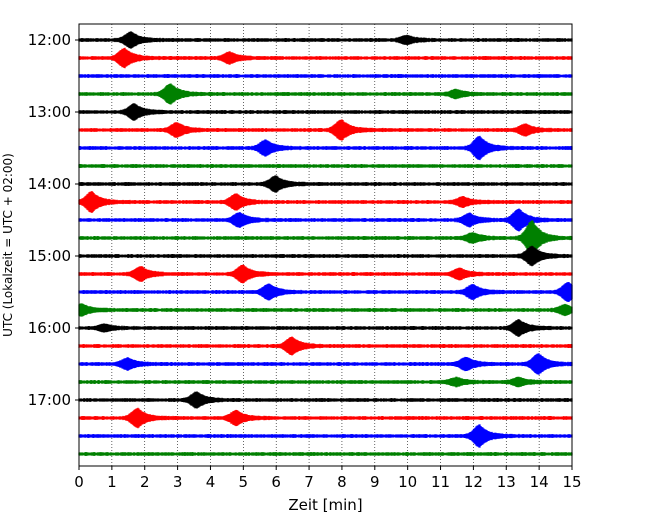 The image size is (650, 520). Describe the element at coordinates (539, 482) in the screenshot. I see `x-tick-label: 14` at that location.